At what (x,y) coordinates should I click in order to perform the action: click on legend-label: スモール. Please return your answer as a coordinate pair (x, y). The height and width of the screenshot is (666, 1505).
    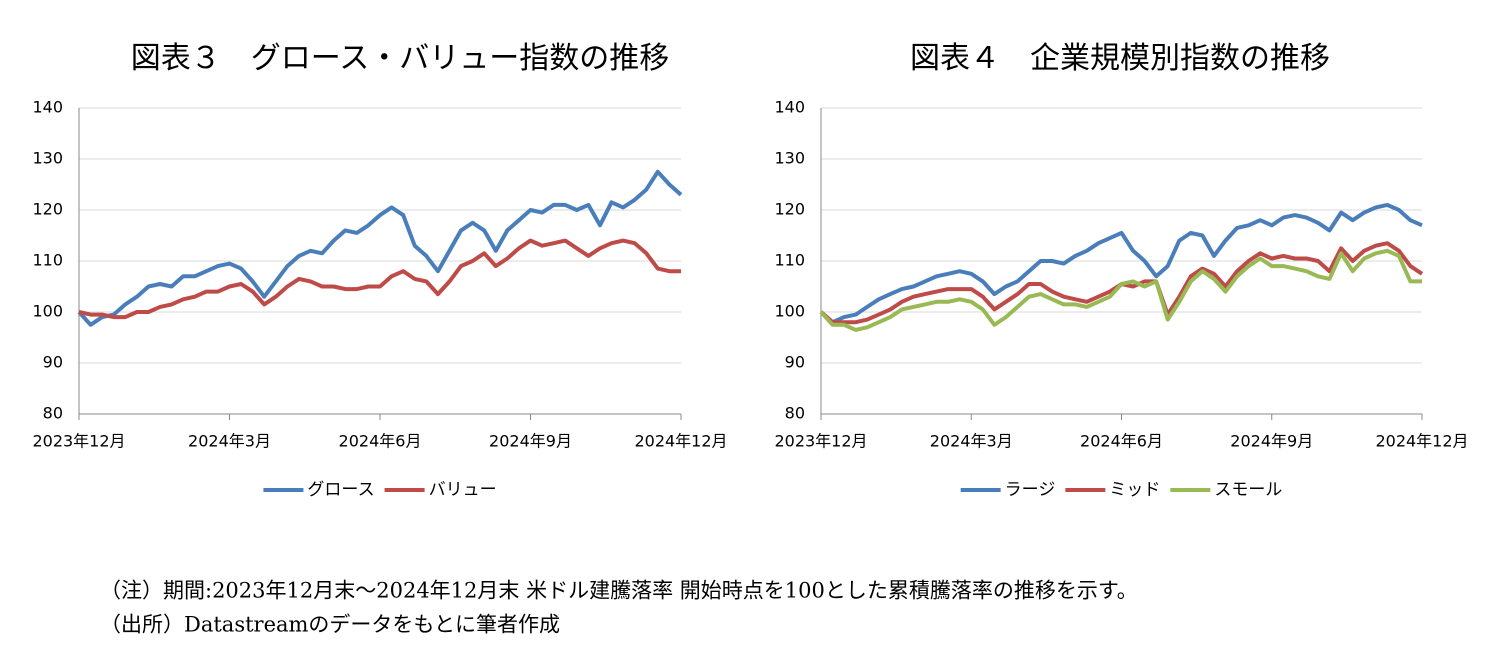
    Looking at the image, I should click on (1248, 490).